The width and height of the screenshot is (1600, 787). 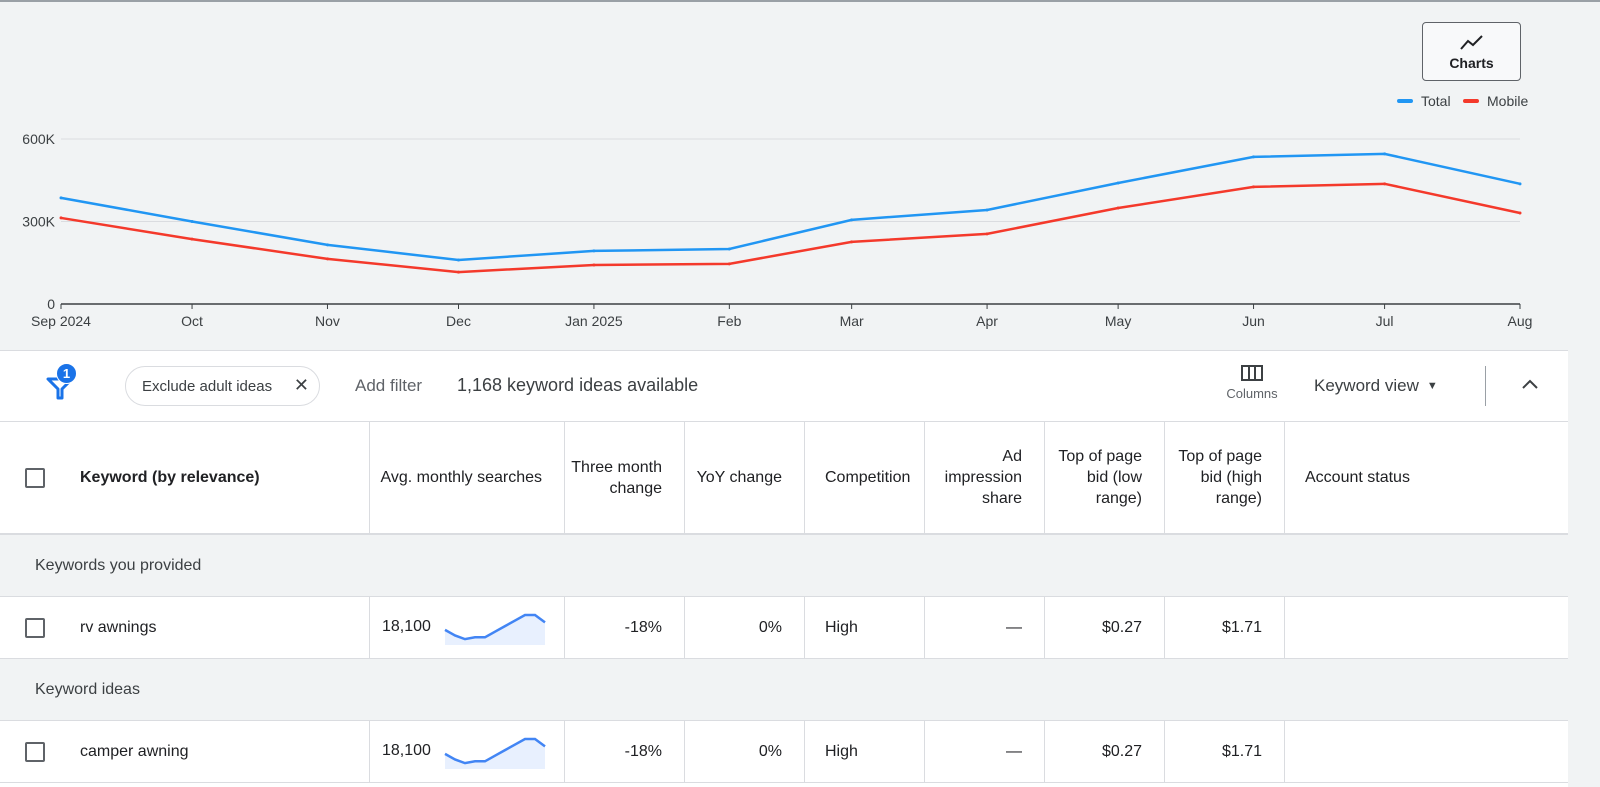 I want to click on ad-impression-share-value: —, so click(x=1014, y=627).